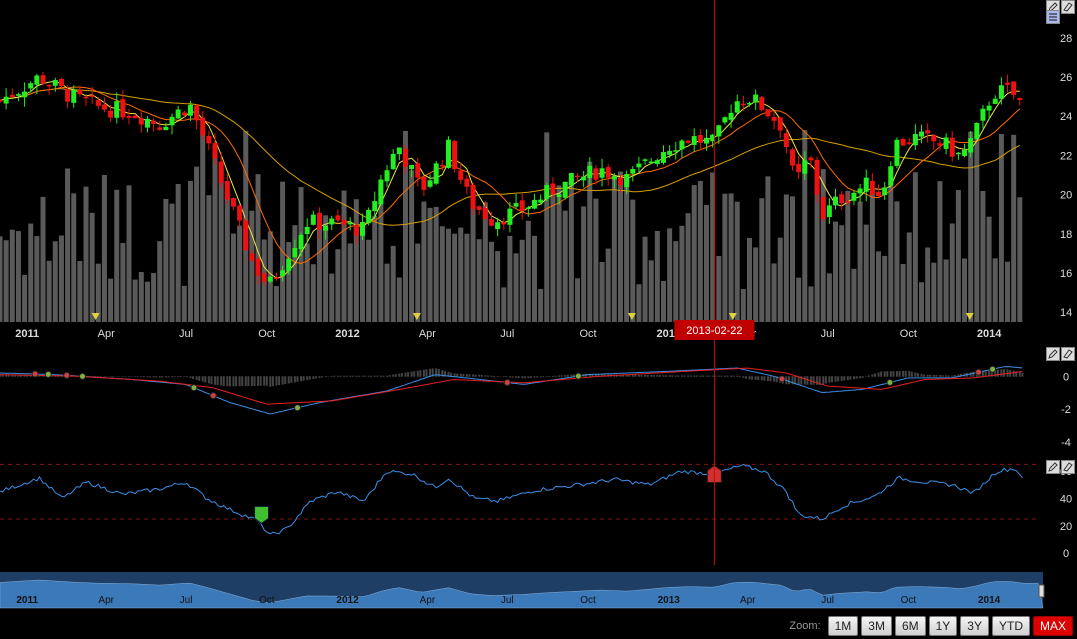  Describe the element at coordinates (1041, 591) in the screenshot. I see `navigator-handle` at that location.